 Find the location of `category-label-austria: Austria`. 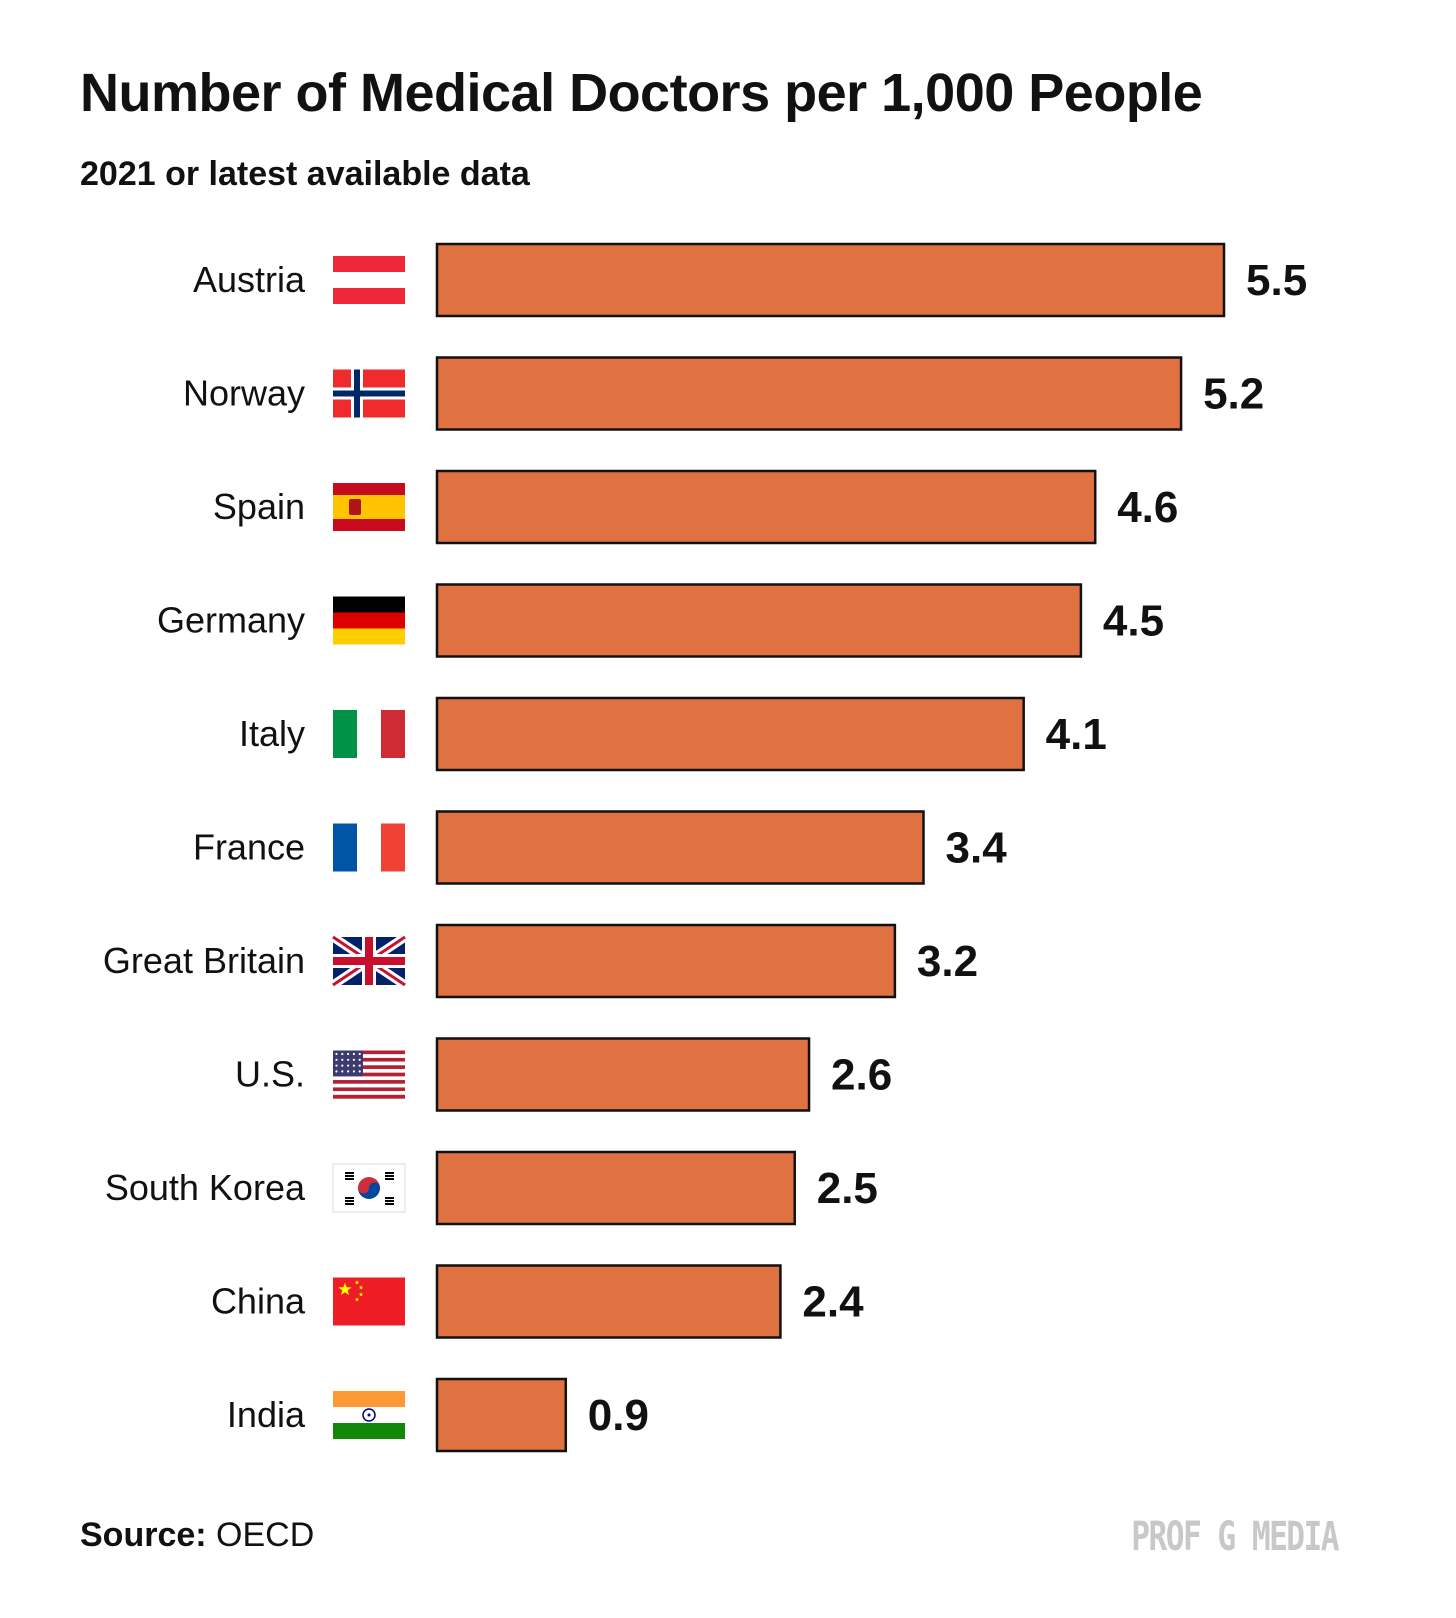

category-label-austria: Austria is located at coordinates (249, 279).